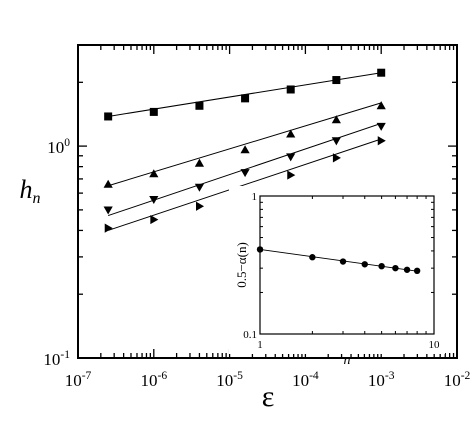 The image size is (474, 422). Describe the element at coordinates (238, 375) in the screenshot. I see `x-tick-label-exp: -5` at that location.